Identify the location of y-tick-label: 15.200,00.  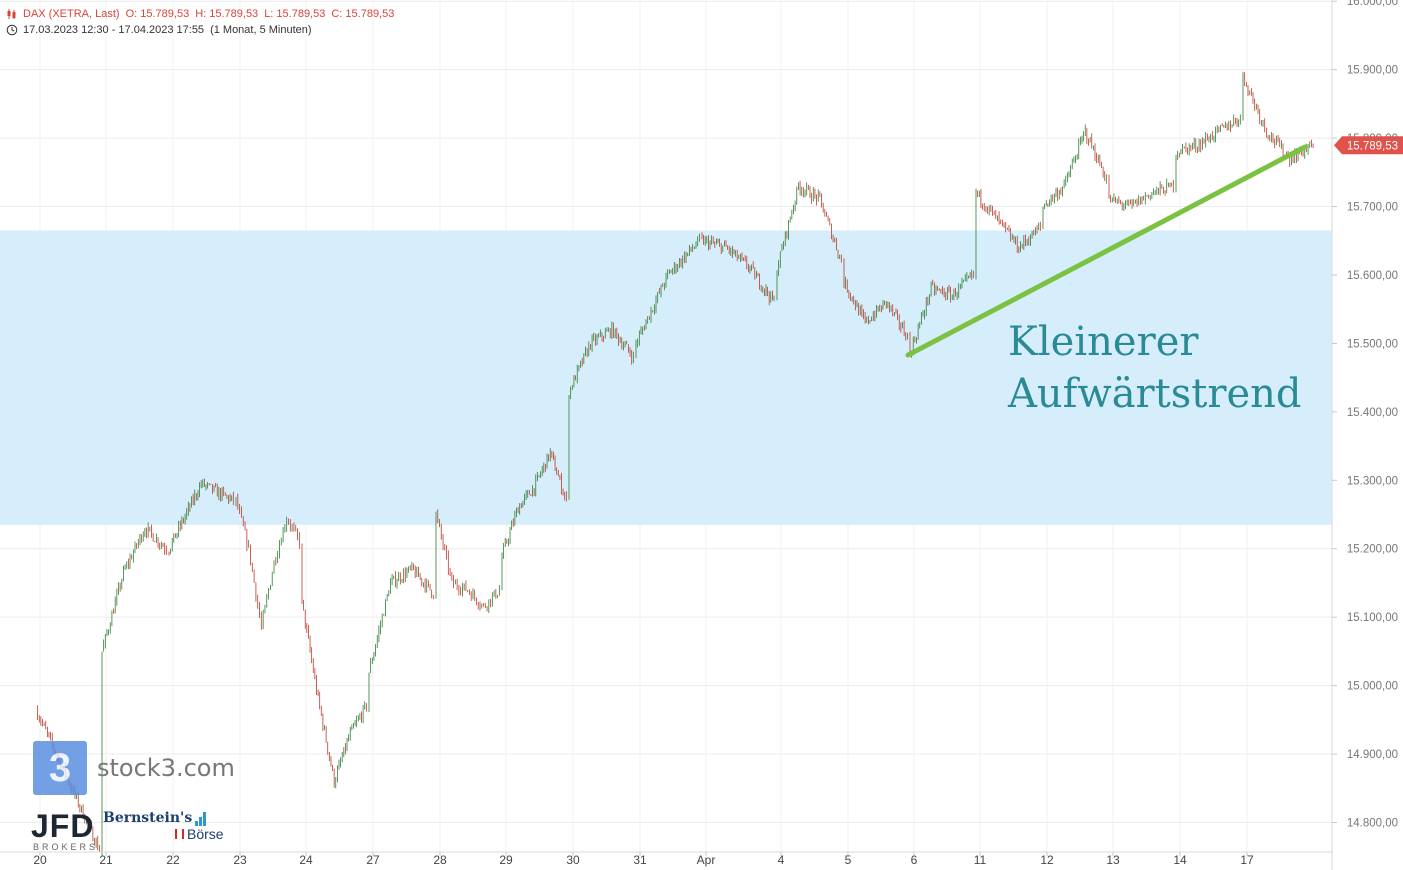
(1372, 550).